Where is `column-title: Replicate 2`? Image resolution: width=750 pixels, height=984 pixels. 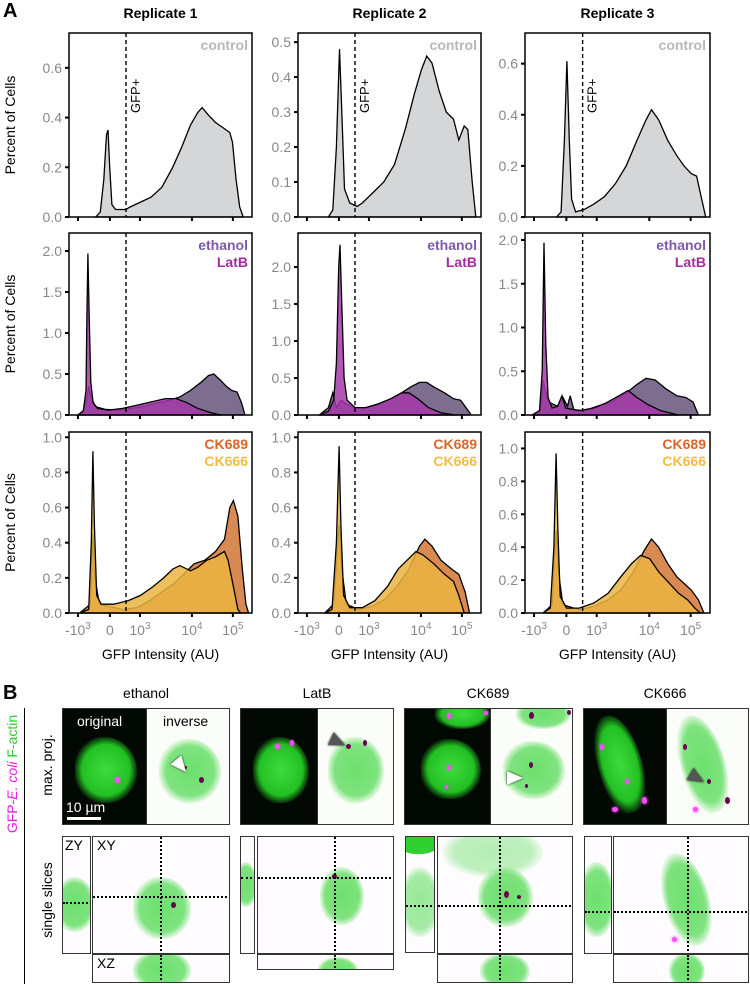
column-title: Replicate 2 is located at coordinates (390, 13).